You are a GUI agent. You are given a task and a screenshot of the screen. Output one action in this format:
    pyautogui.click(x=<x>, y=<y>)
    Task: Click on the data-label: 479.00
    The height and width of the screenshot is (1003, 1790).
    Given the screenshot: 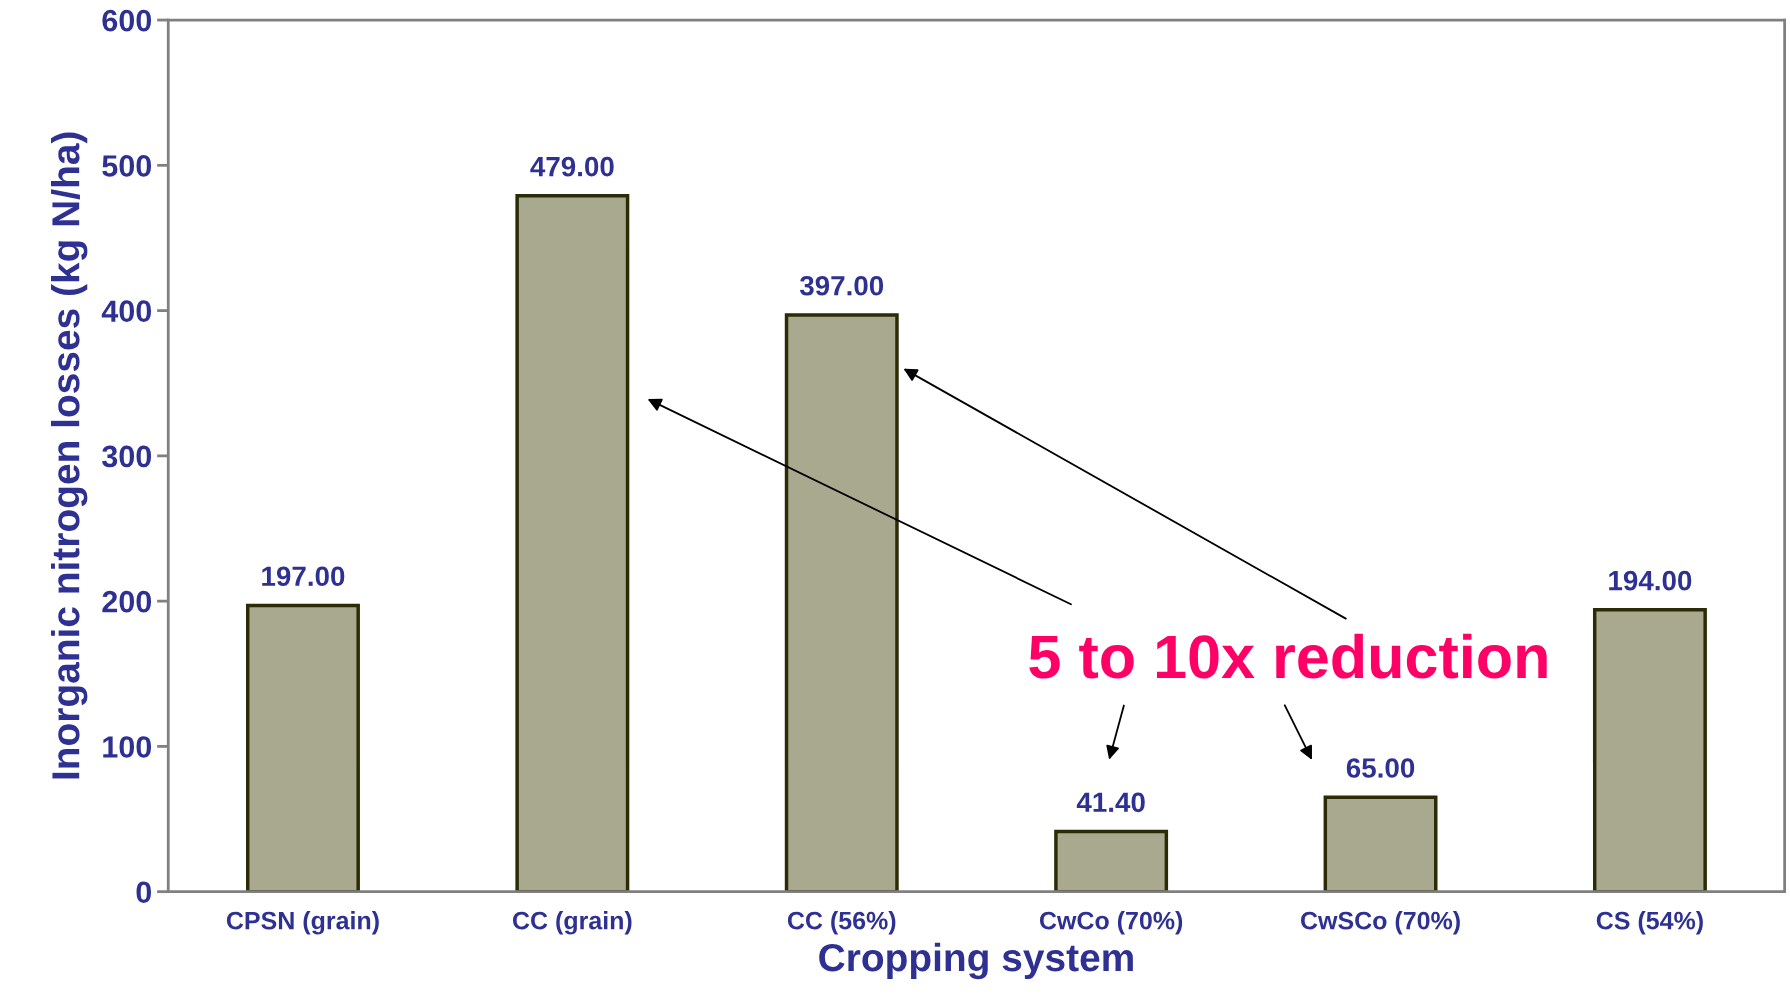 What is the action you would take?
    pyautogui.click(x=572, y=166)
    